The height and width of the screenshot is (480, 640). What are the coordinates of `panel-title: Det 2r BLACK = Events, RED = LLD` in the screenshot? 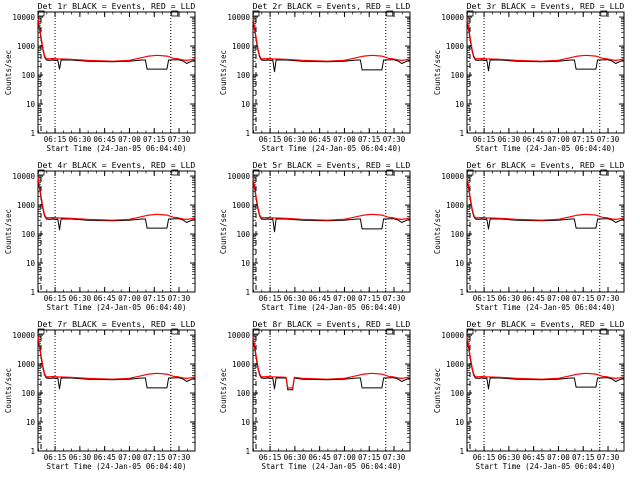 It's located at (332, 6).